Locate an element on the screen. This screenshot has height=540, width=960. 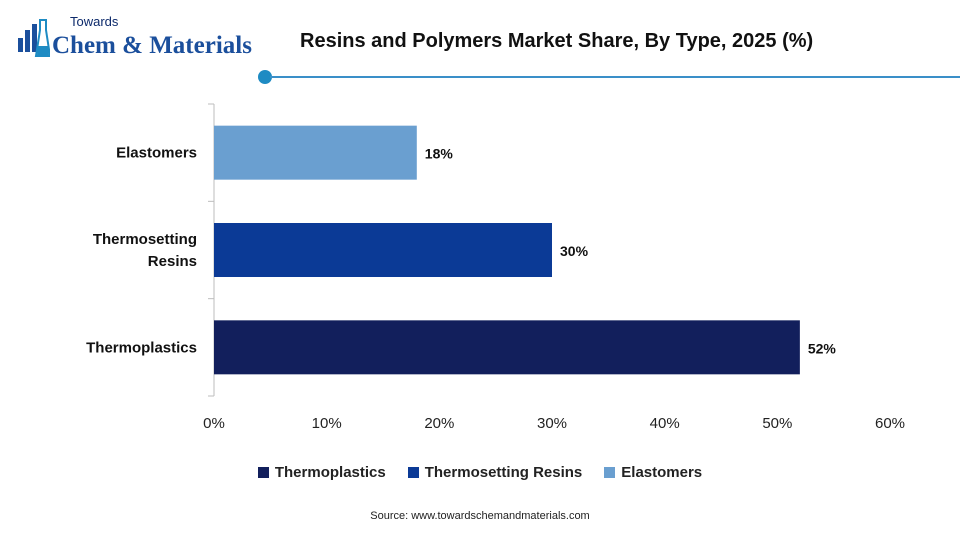
brand-logo: Towards Chem & Materials is located at coordinates (134, 40).